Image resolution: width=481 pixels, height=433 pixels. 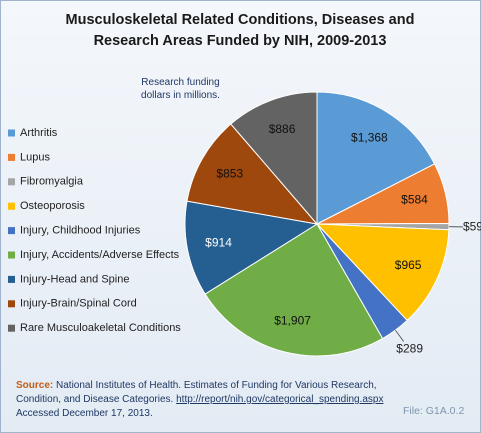 What do you see at coordinates (414, 200) in the screenshot?
I see `data-label: $584` at bounding box center [414, 200].